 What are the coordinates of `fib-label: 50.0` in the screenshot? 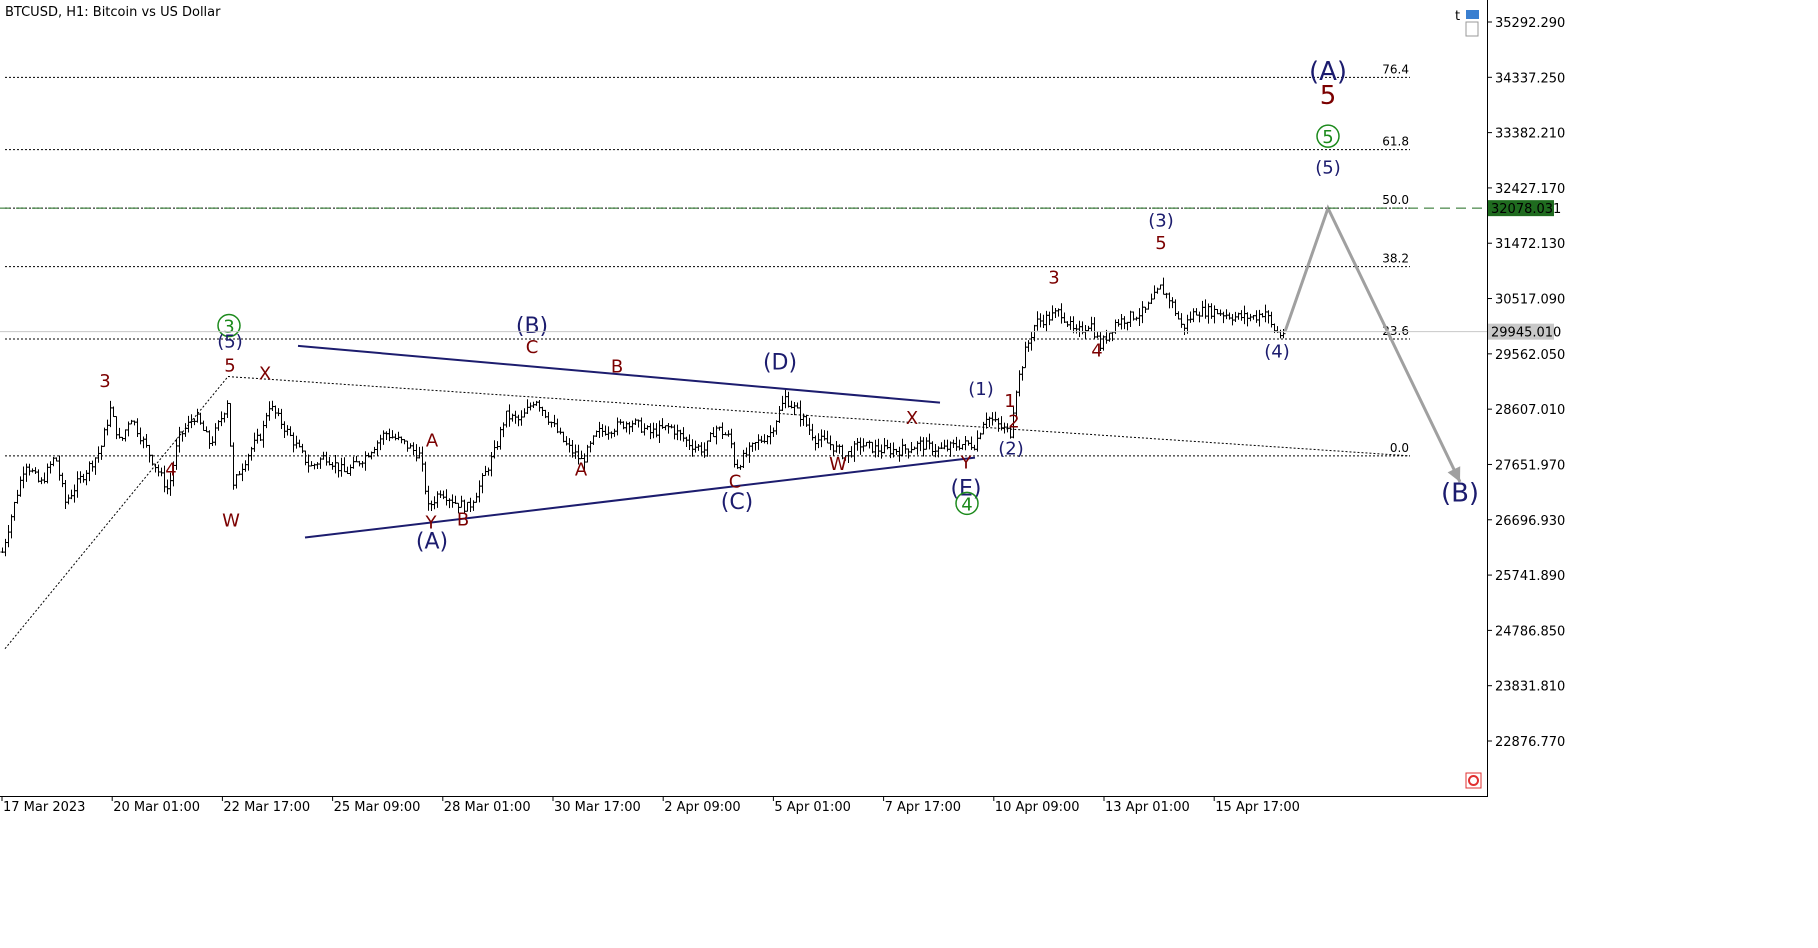 It's located at (1395, 200).